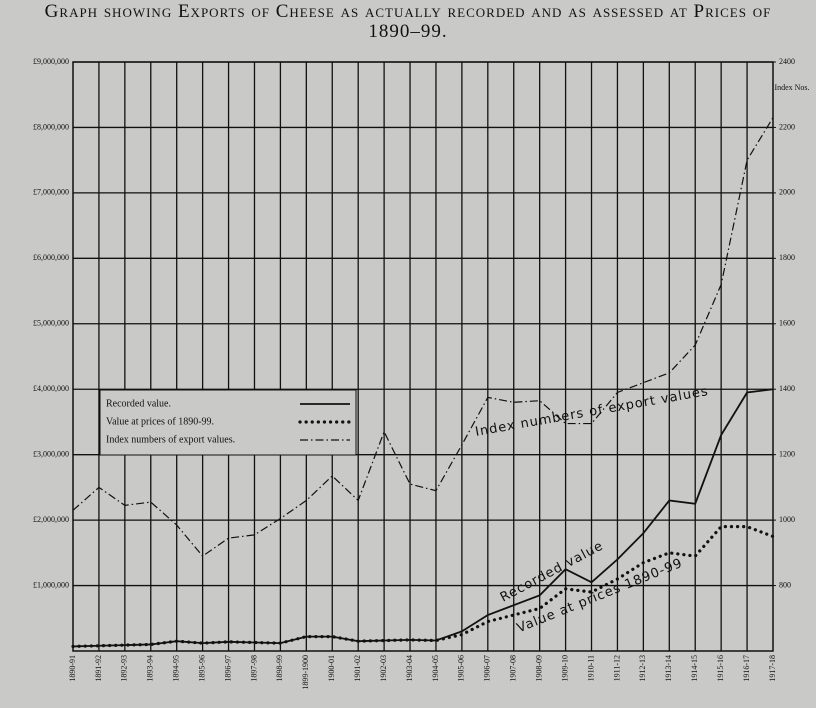  What do you see at coordinates (600, 596) in the screenshot?
I see `annotation: Value at prices 1890-99` at bounding box center [600, 596].